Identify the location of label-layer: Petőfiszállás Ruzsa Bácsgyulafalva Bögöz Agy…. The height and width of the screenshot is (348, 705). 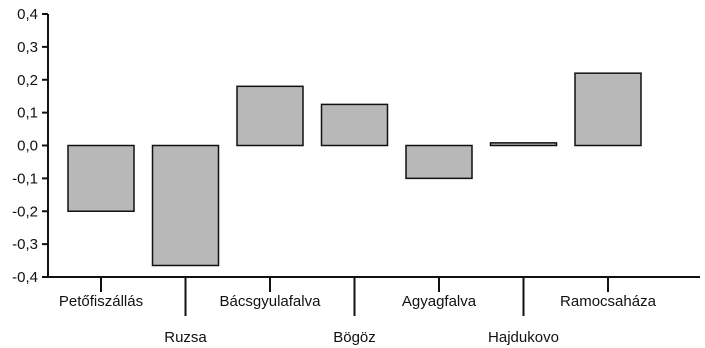
(358, 319).